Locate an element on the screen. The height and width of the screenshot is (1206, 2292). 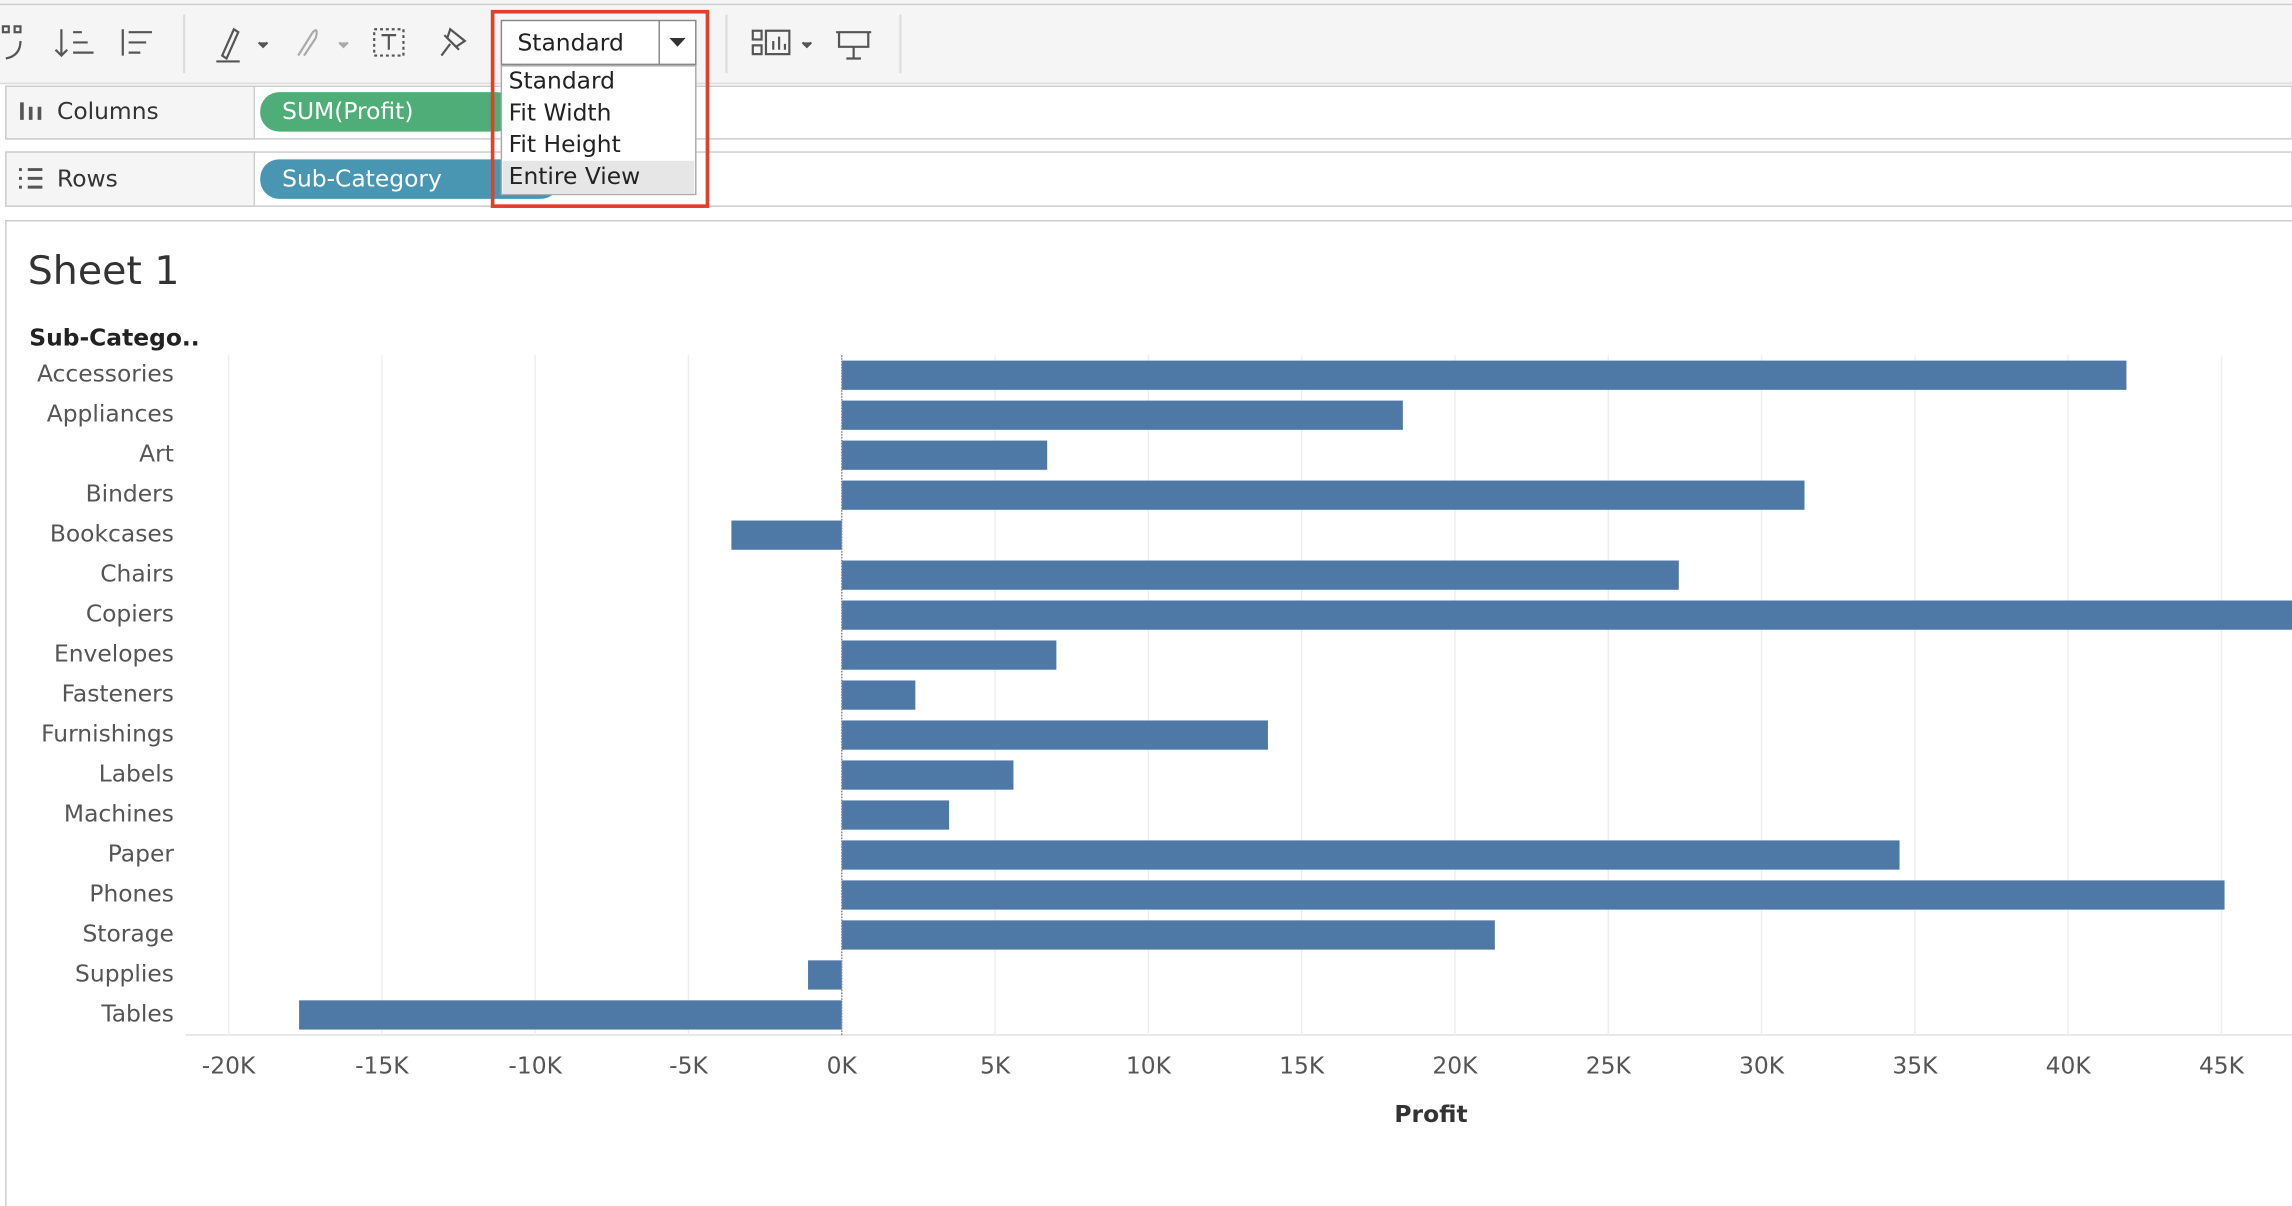
x-tick-label: -5K is located at coordinates (688, 1066).